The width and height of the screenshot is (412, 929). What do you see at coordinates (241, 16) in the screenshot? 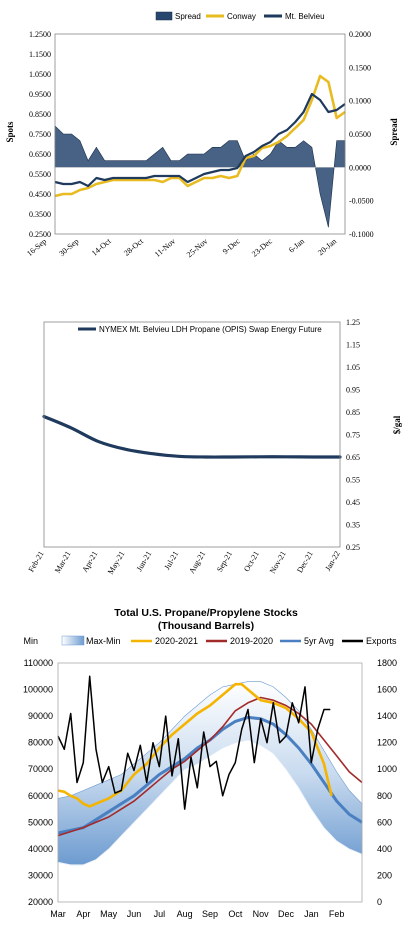
I see `legend-label: Conway` at bounding box center [241, 16].